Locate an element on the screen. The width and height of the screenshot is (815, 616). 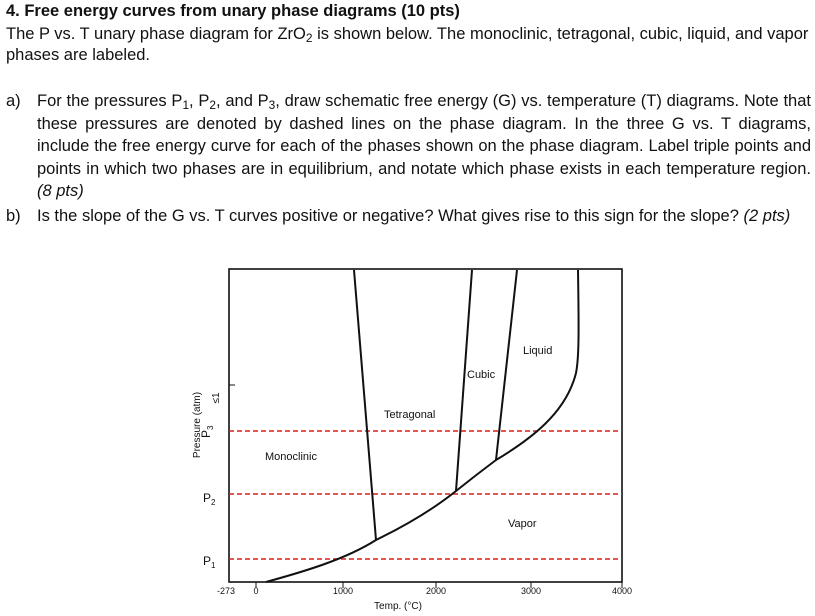
y-axis-label: Pressure (atm) is located at coordinates (197, 425).